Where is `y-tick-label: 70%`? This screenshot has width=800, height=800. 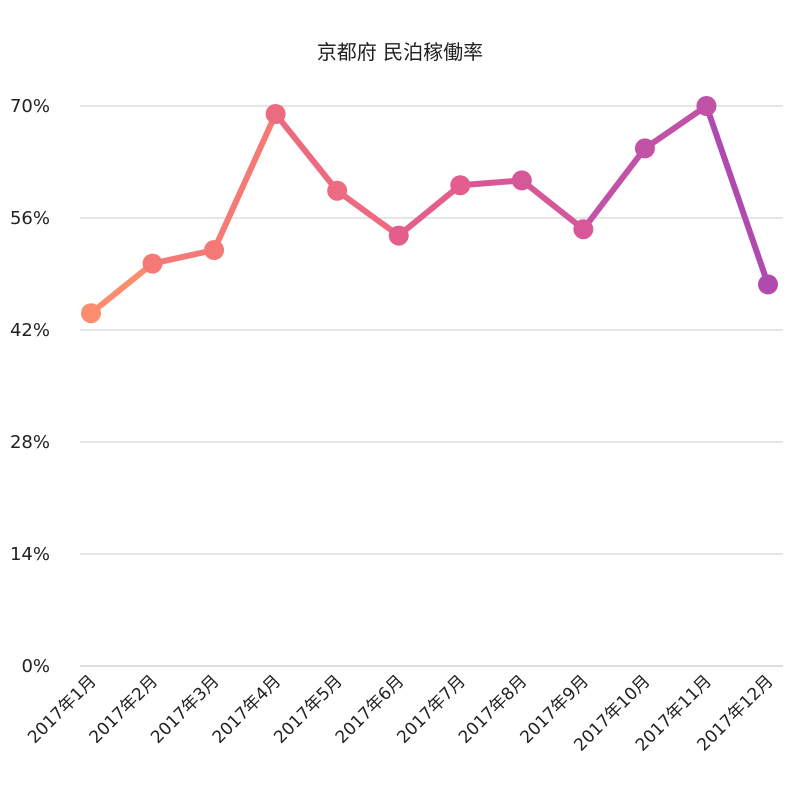
y-tick-label: 70% is located at coordinates (30, 106).